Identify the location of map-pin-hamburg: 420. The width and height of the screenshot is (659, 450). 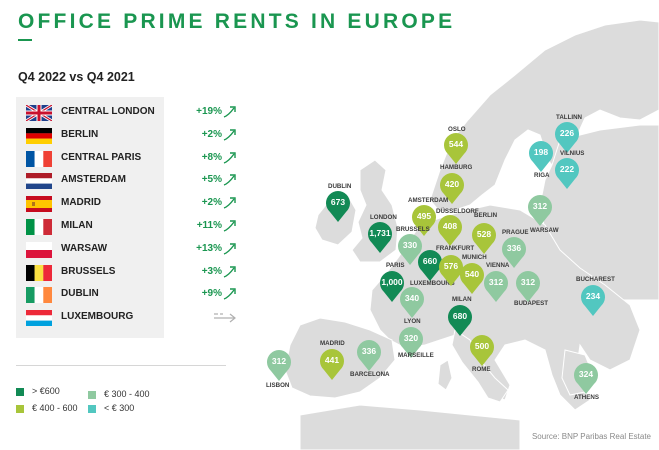
(452, 189).